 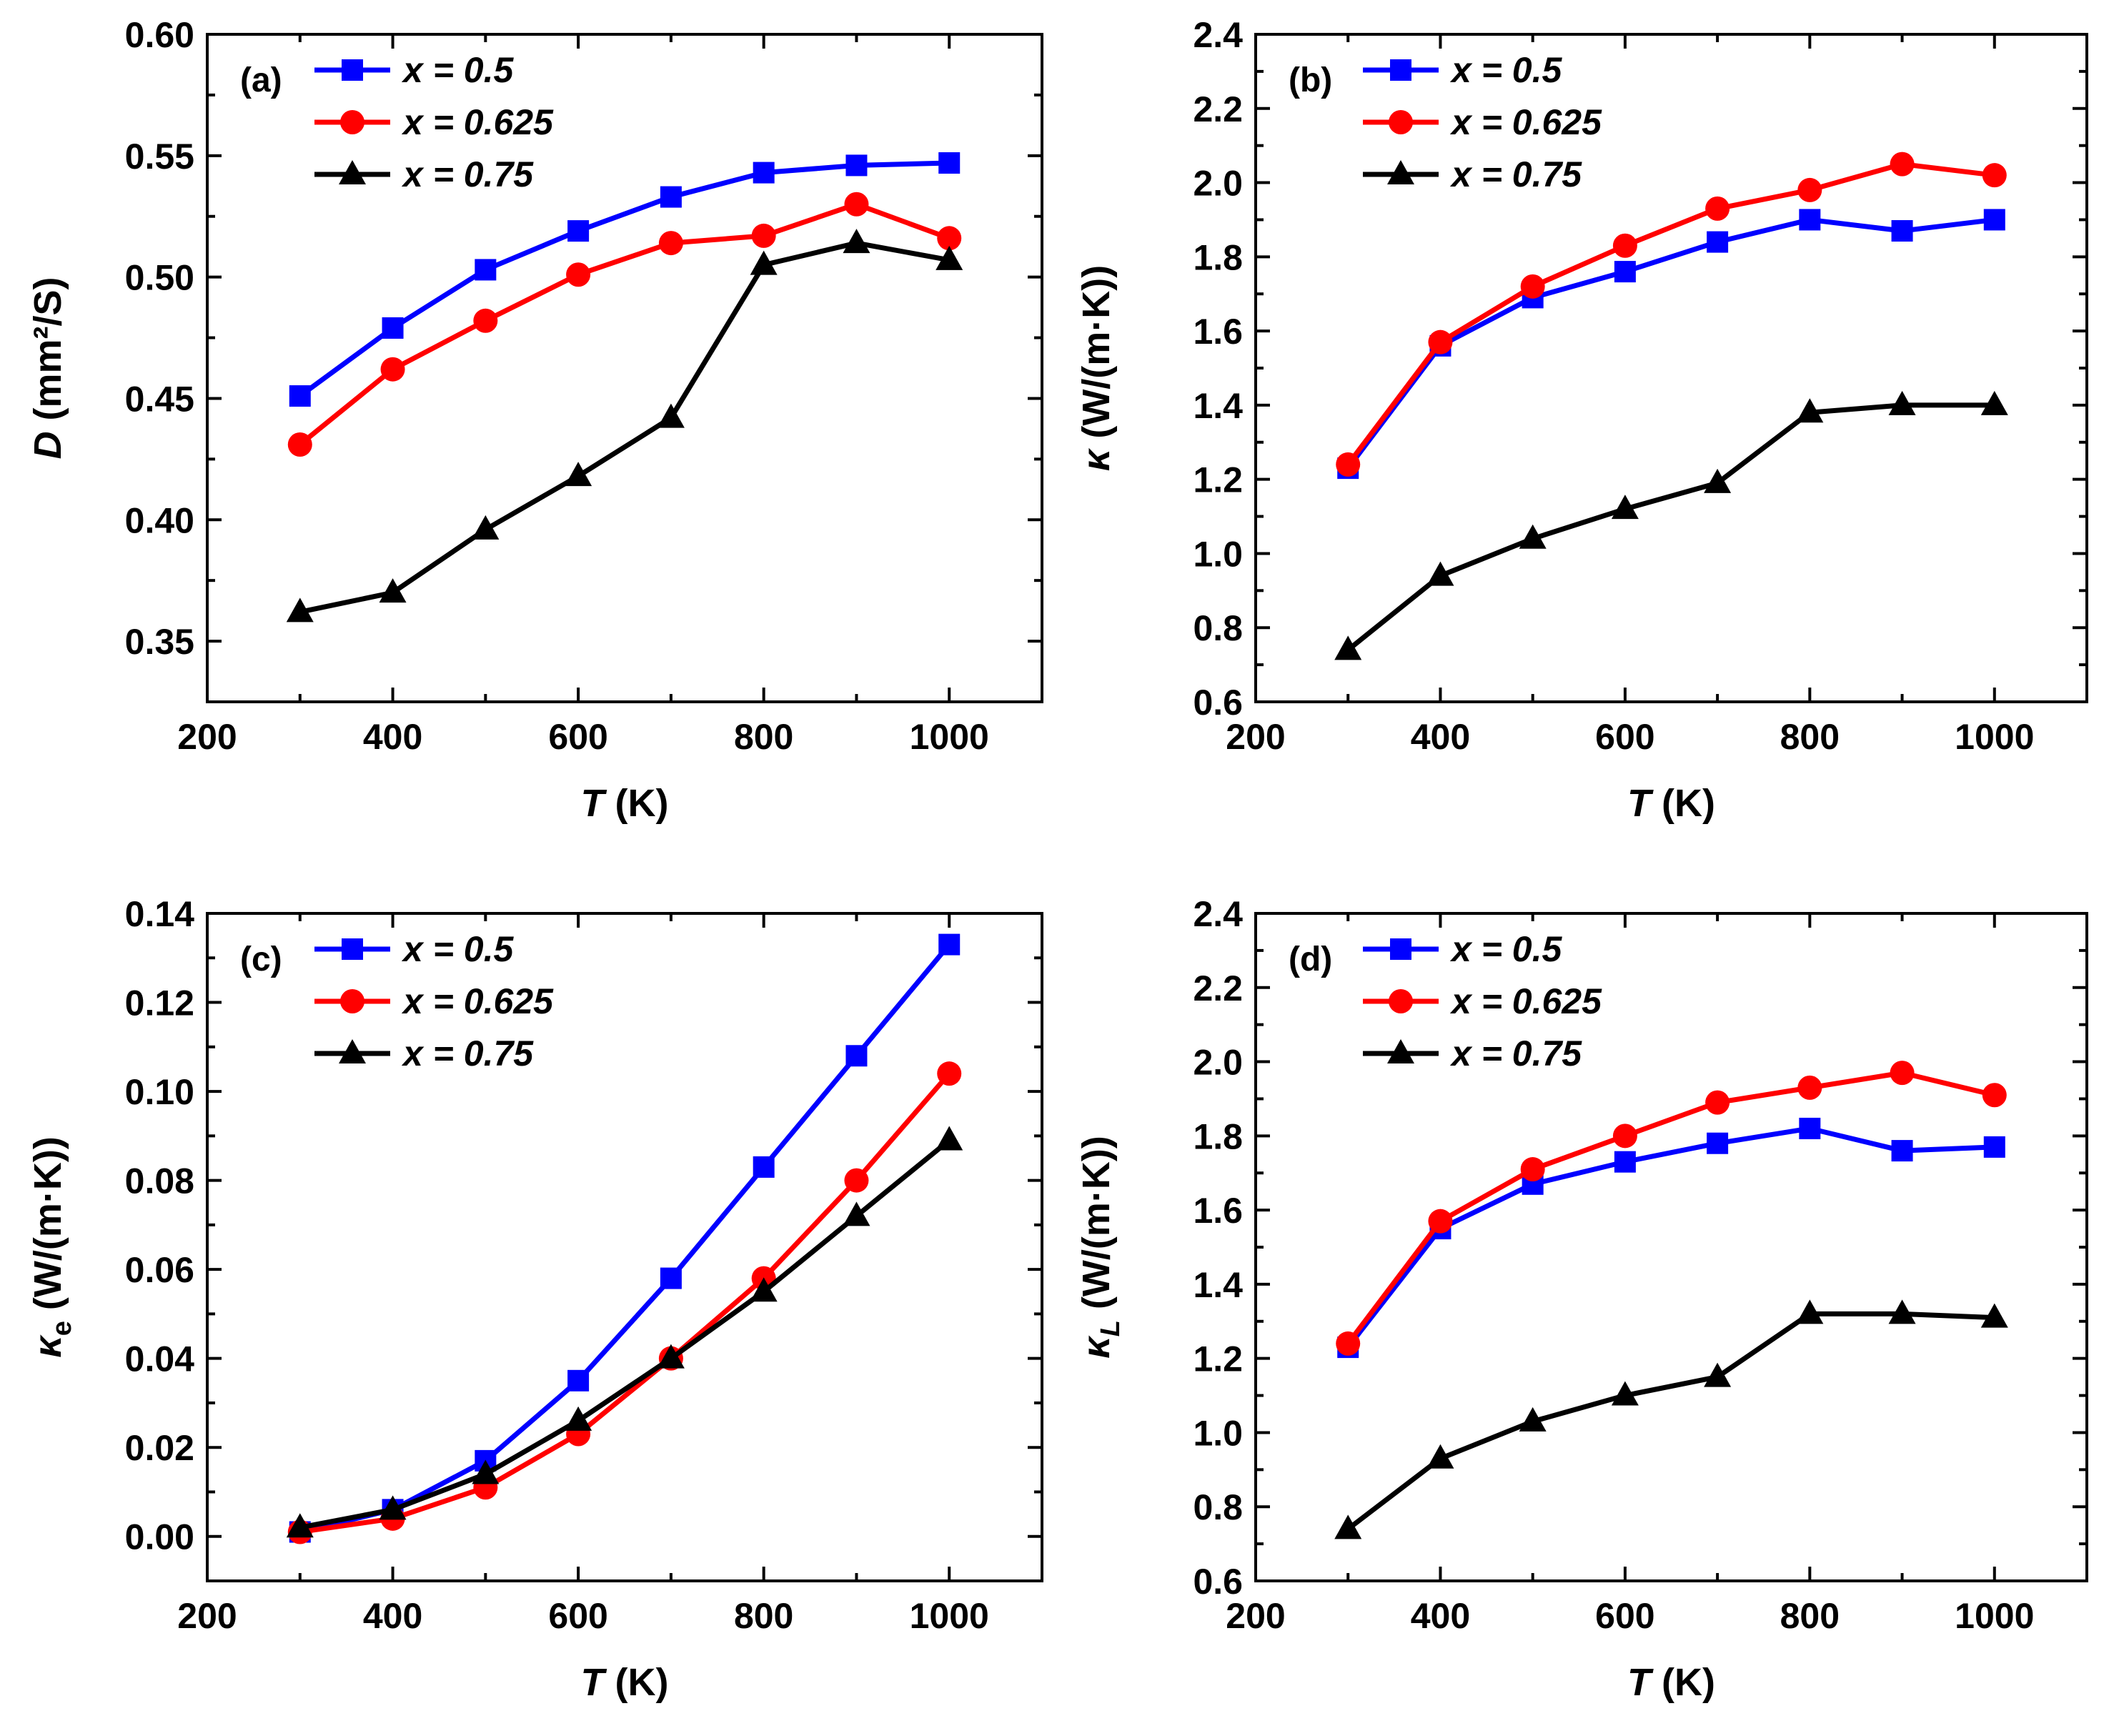 What do you see at coordinates (159, 1448) in the screenshot?
I see `y-tick-label: 0.02` at bounding box center [159, 1448].